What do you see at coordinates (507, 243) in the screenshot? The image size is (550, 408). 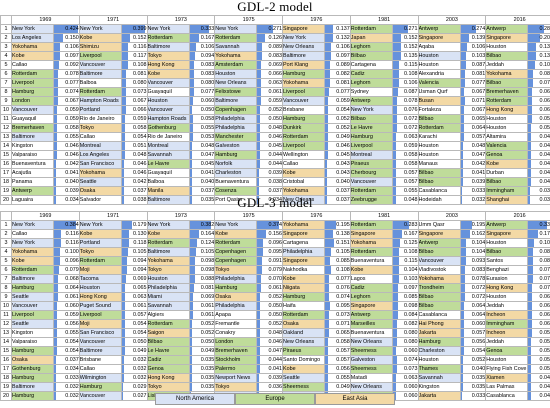 I see `port-name: Houston` at bounding box center [507, 243].